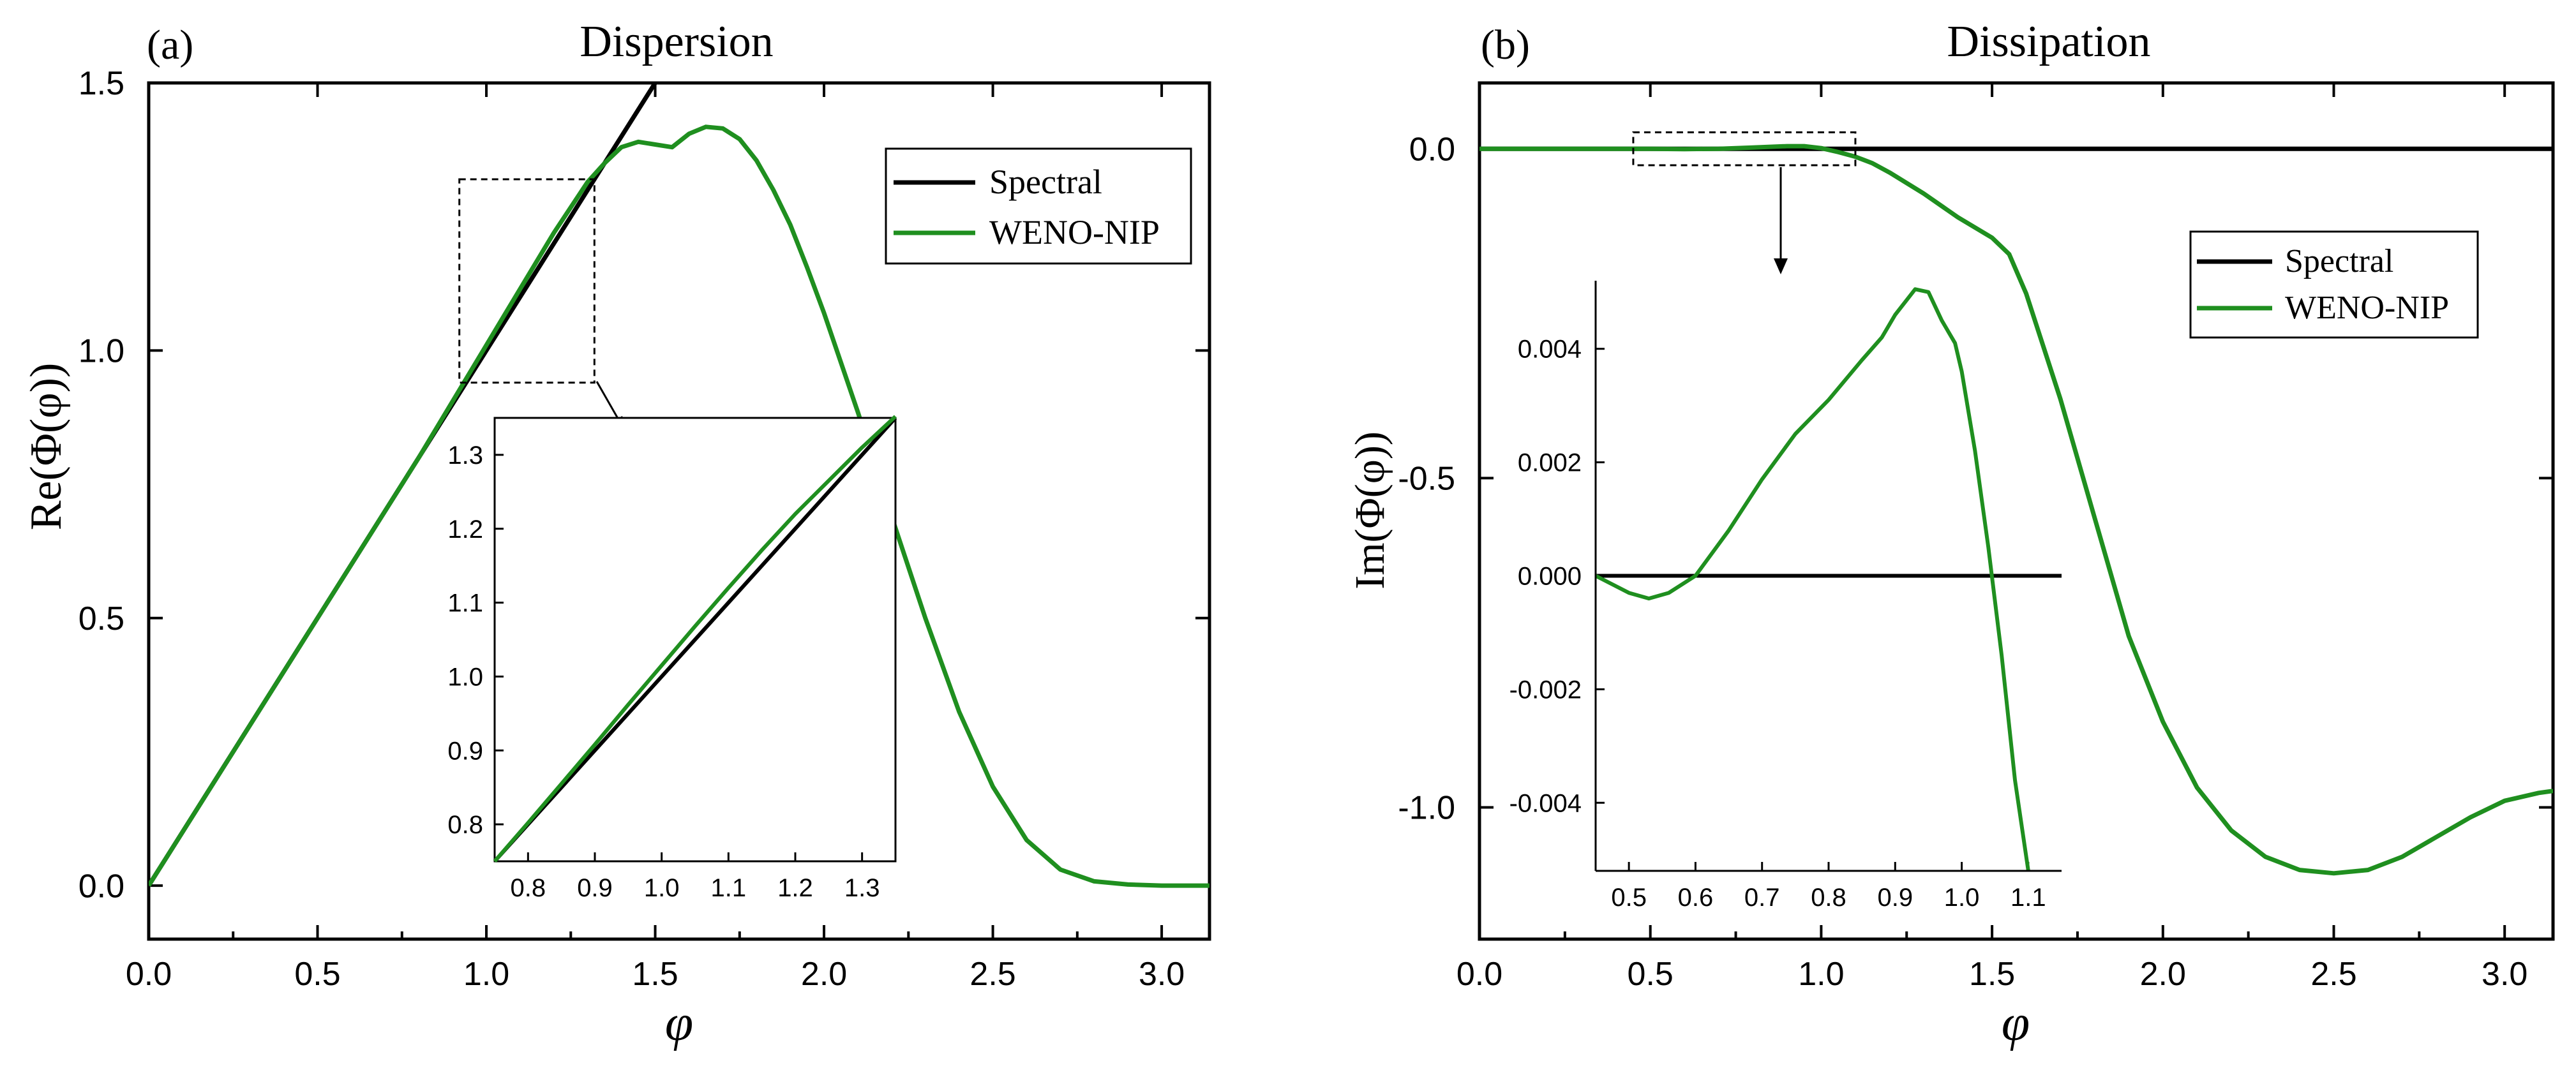 This screenshot has width=2576, height=1068. What do you see at coordinates (1813, 579) in the screenshot?
I see `b-inset-series-weno-nip` at bounding box center [1813, 579].